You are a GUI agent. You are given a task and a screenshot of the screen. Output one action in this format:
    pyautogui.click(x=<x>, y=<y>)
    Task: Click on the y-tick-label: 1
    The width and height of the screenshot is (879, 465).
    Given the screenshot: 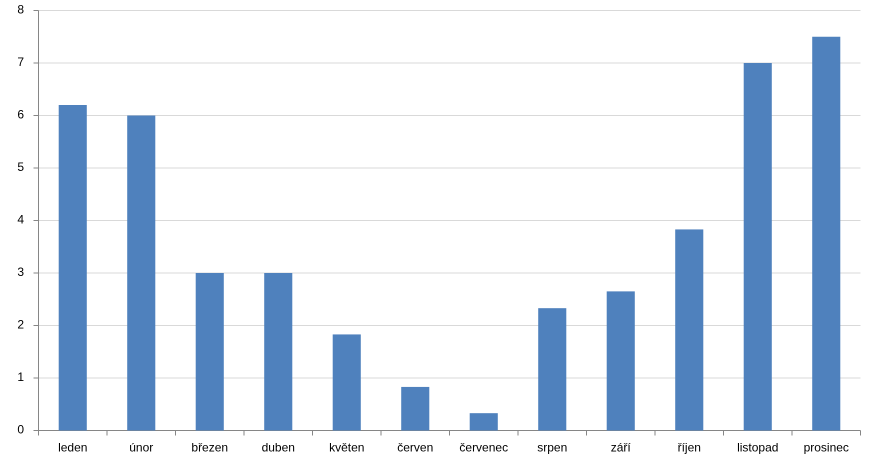 What is the action you would take?
    pyautogui.click(x=20, y=377)
    